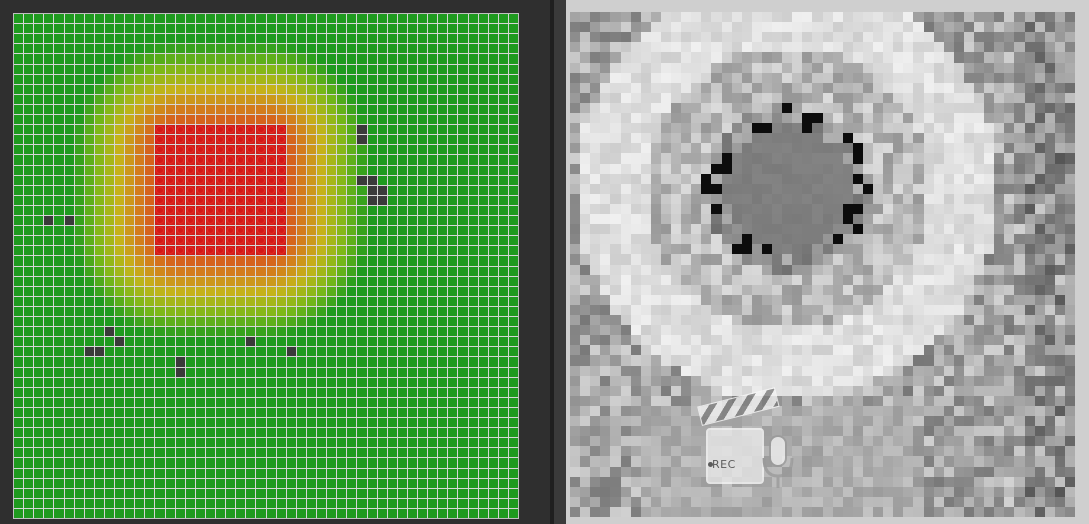  What do you see at coordinates (552, 262) in the screenshot?
I see `panel-divider` at bounding box center [552, 262].